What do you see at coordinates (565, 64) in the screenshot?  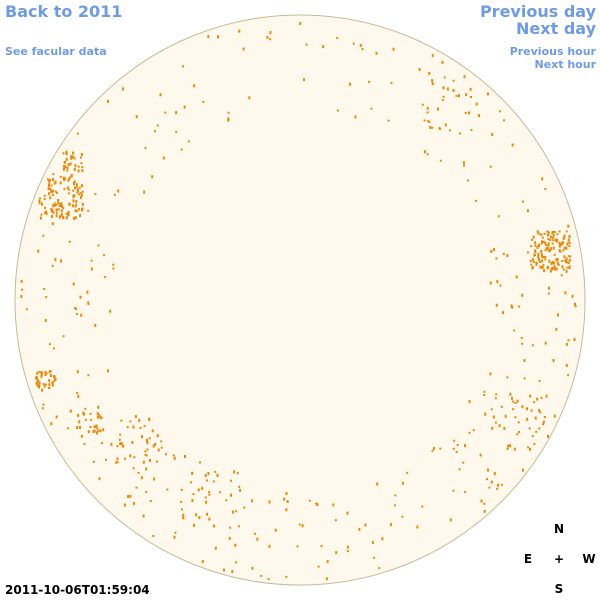 I see `next-hour-link: Next hour` at bounding box center [565, 64].